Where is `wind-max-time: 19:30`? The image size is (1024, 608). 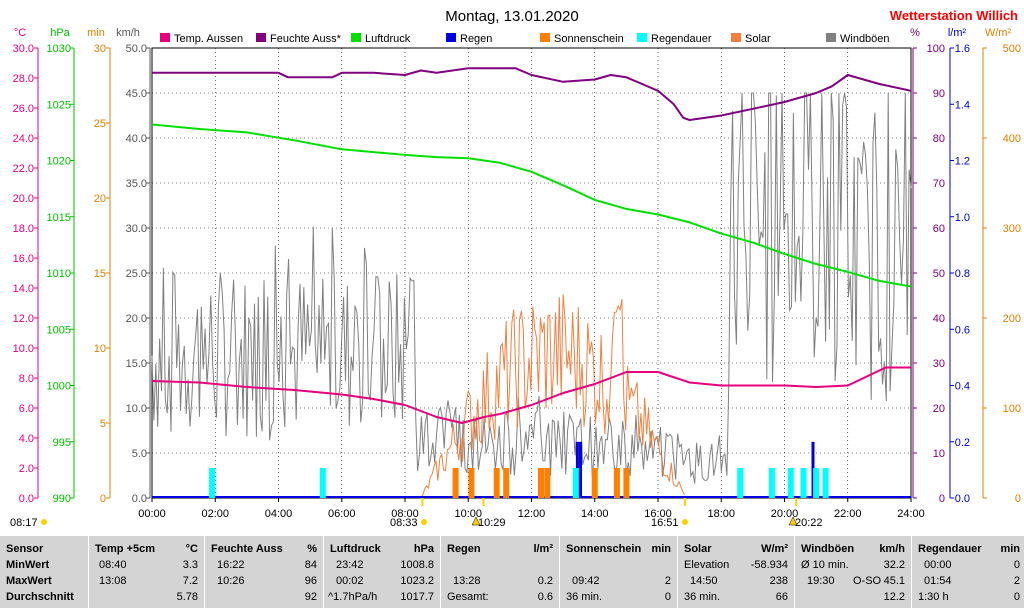 wind-max-time: 19:30 is located at coordinates (821, 581).